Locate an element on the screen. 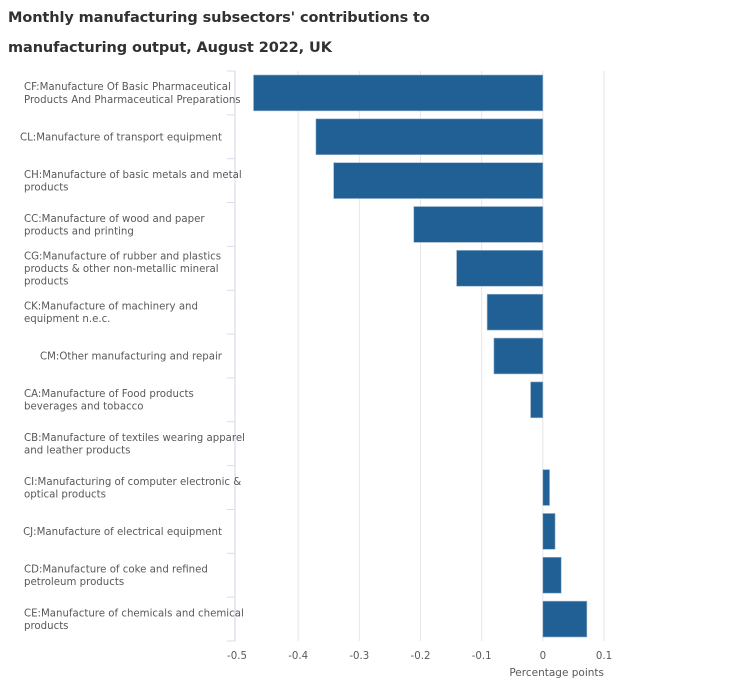 Image resolution: width=749 pixels, height=682 pixels. category-label-line: products & other non-metallic mineral is located at coordinates (121, 269).